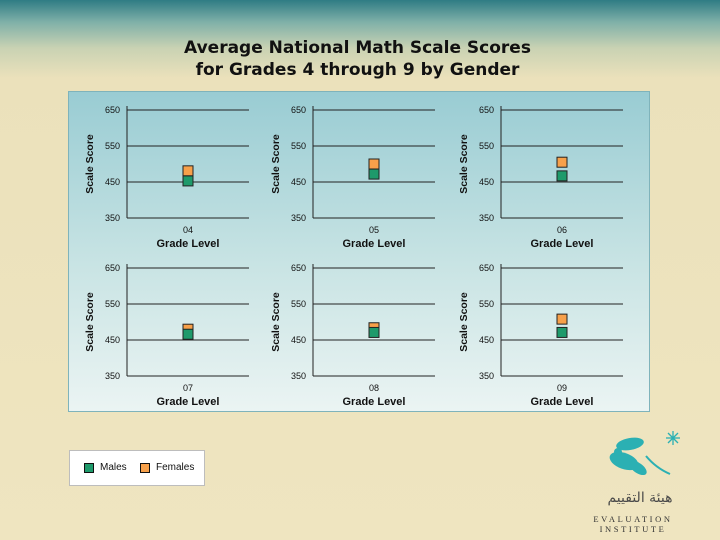 The height and width of the screenshot is (540, 720). I want to click on logo-institute-name: EVALUATION INSTITUTE, so click(633, 524).